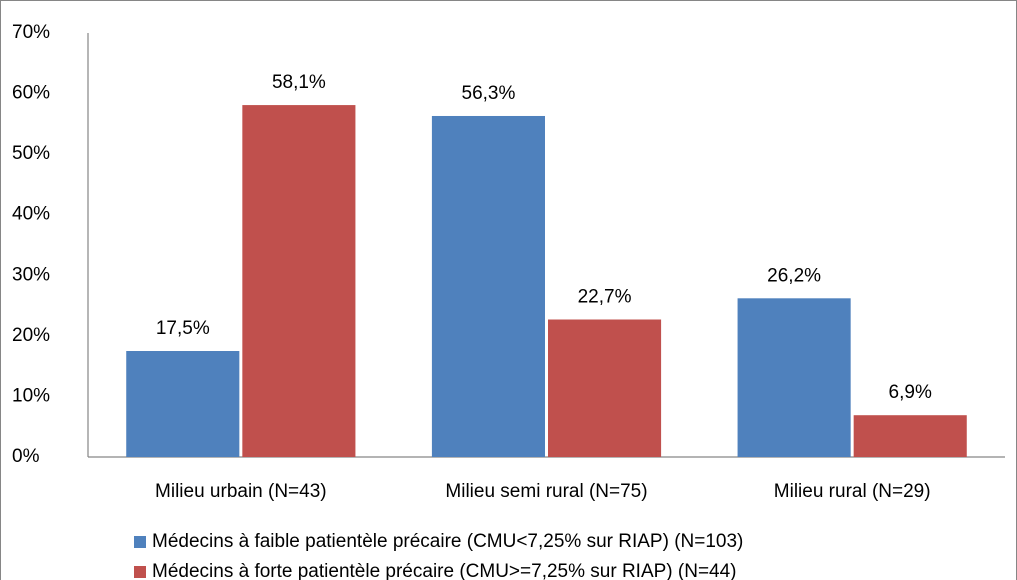 Image resolution: width=1017 pixels, height=580 pixels. I want to click on value-label: 56,3%, so click(489, 93).